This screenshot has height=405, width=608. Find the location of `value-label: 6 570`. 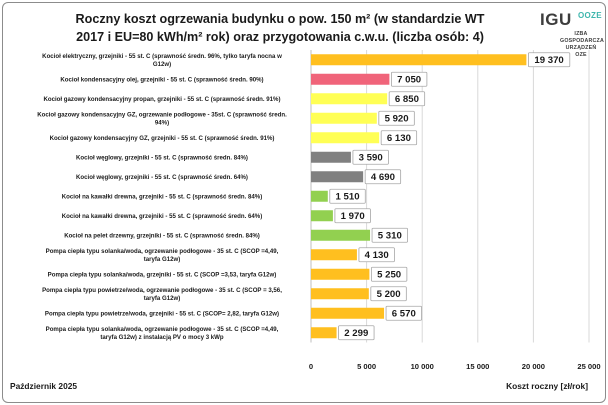

value-label: 6 570 is located at coordinates (404, 314).